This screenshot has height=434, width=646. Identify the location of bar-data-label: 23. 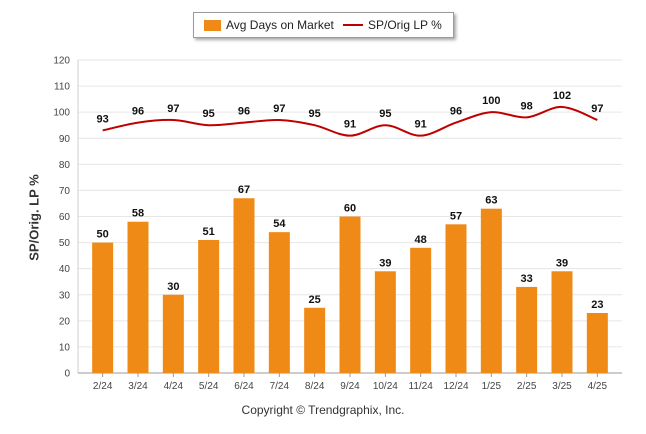
(597, 305).